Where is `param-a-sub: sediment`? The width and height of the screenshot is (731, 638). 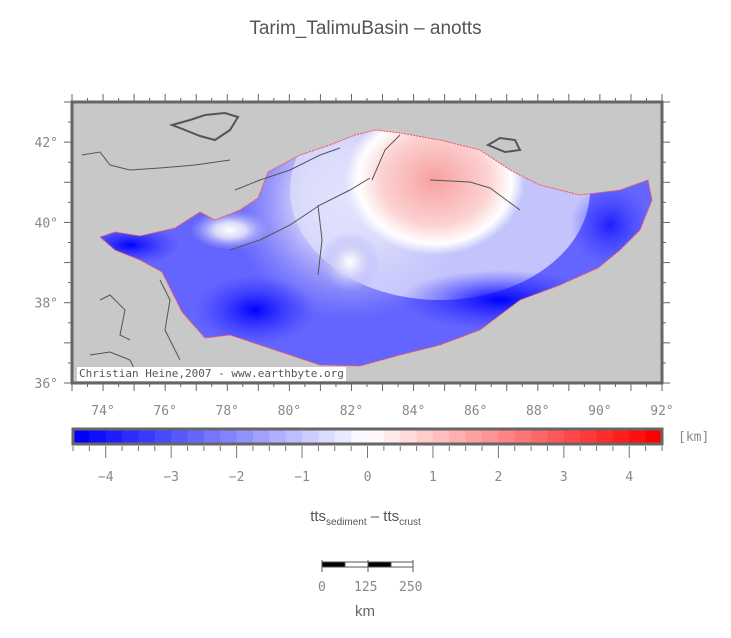
param-a-sub: sediment is located at coordinates (346, 522).